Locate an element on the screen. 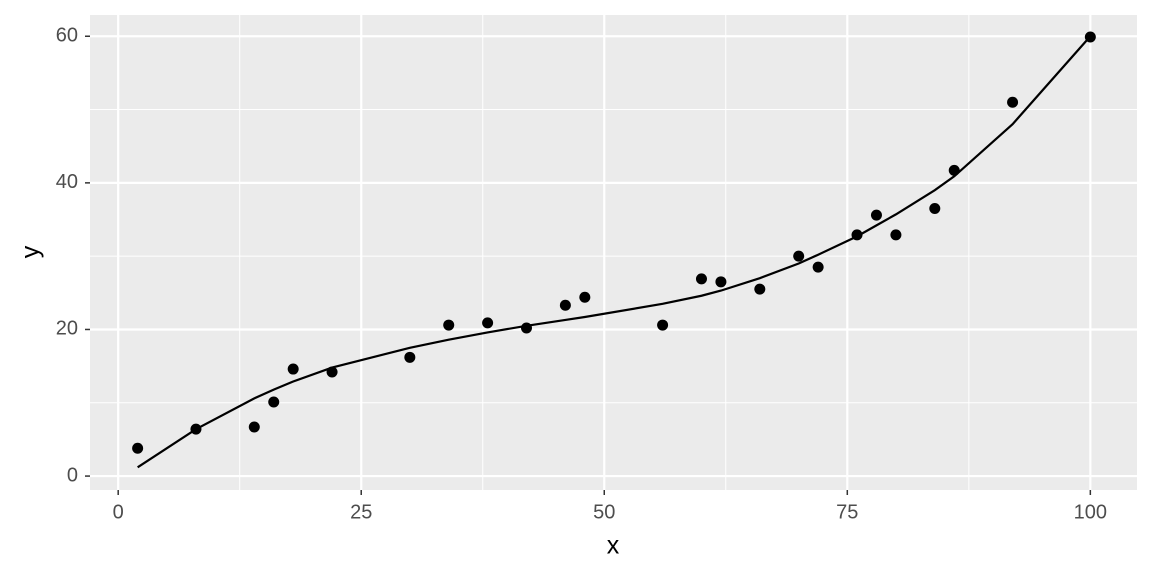  x-tick-label: 75 is located at coordinates (847, 512).